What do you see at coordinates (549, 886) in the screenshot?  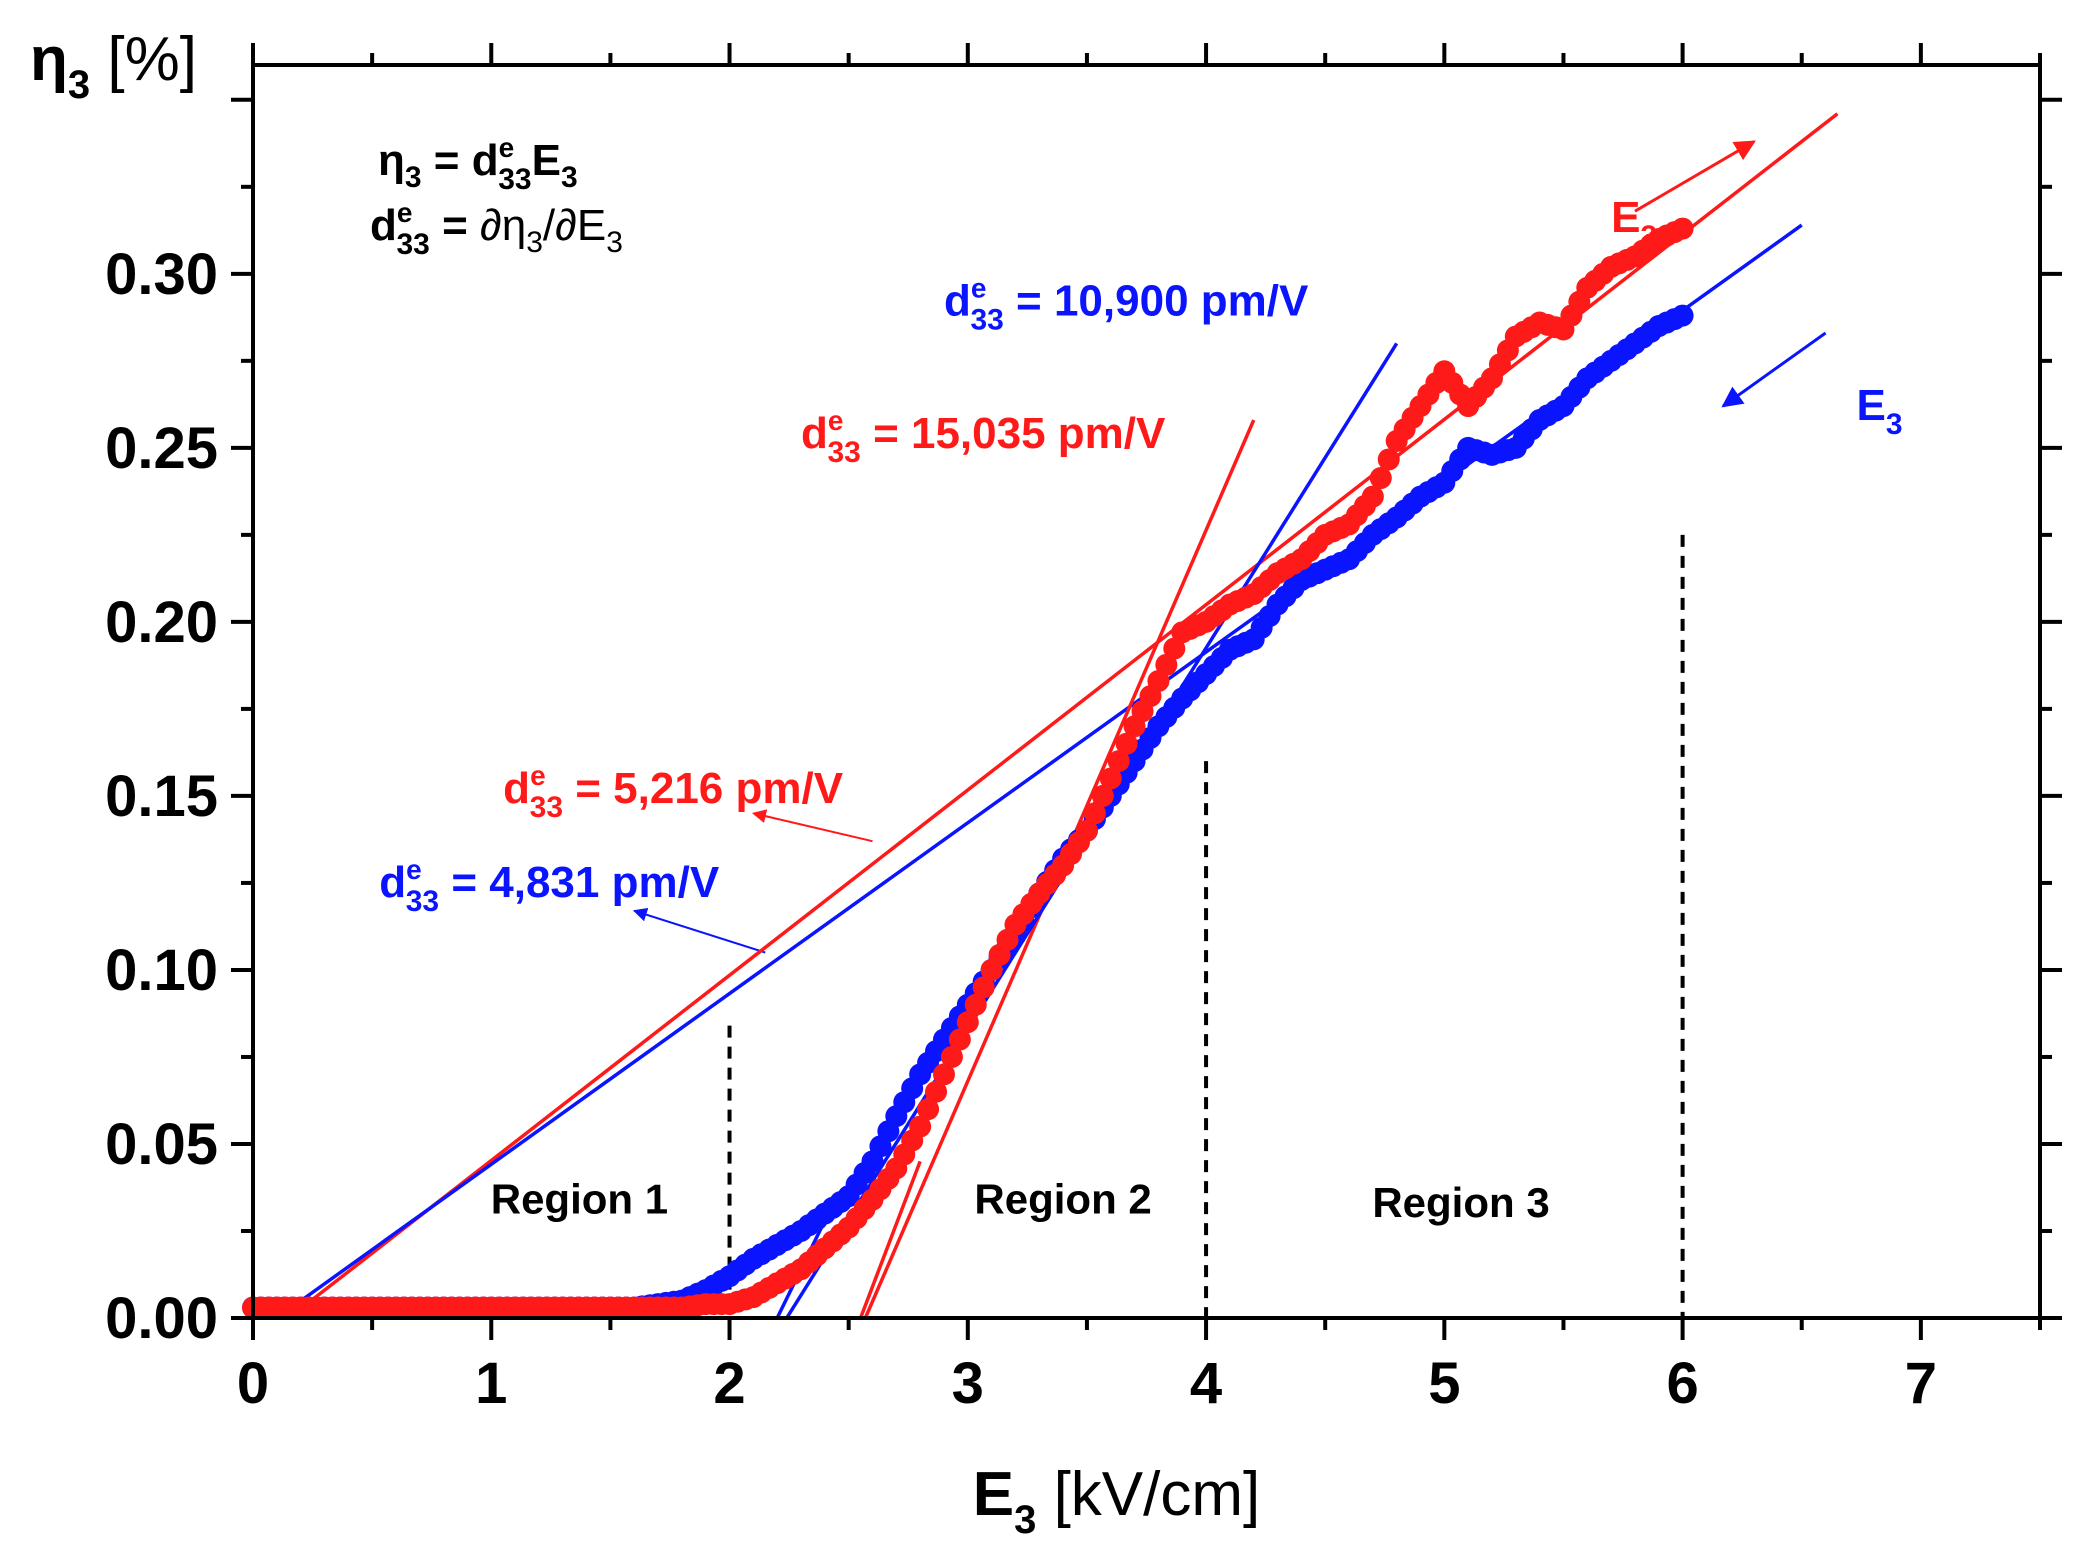 I see `slope-label-4: de 33 = 4,831 pm/V` at bounding box center [549, 886].